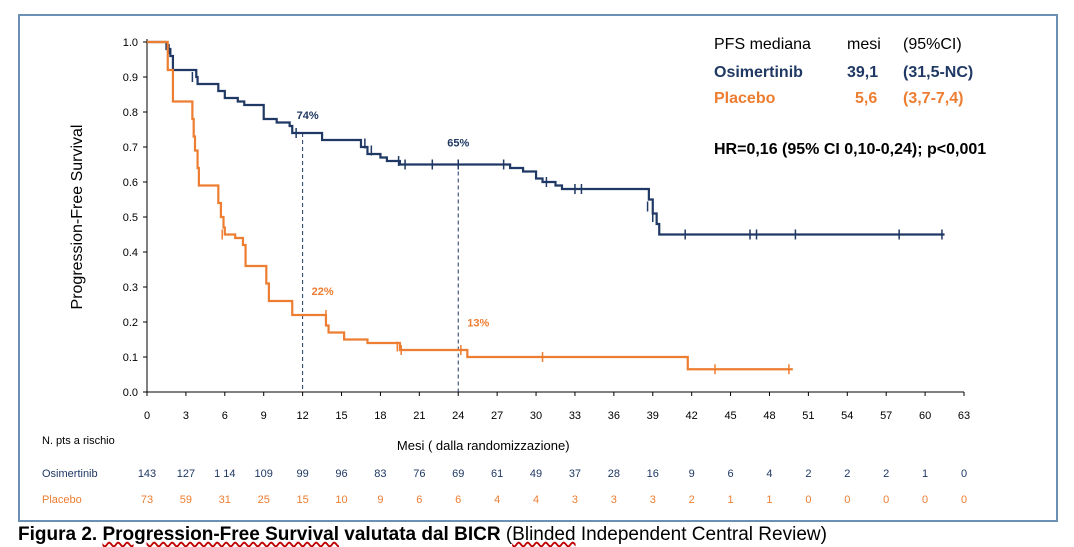 This screenshot has width=1074, height=547. What do you see at coordinates (653, 474) in the screenshot?
I see `at-risk-count: 16` at bounding box center [653, 474].